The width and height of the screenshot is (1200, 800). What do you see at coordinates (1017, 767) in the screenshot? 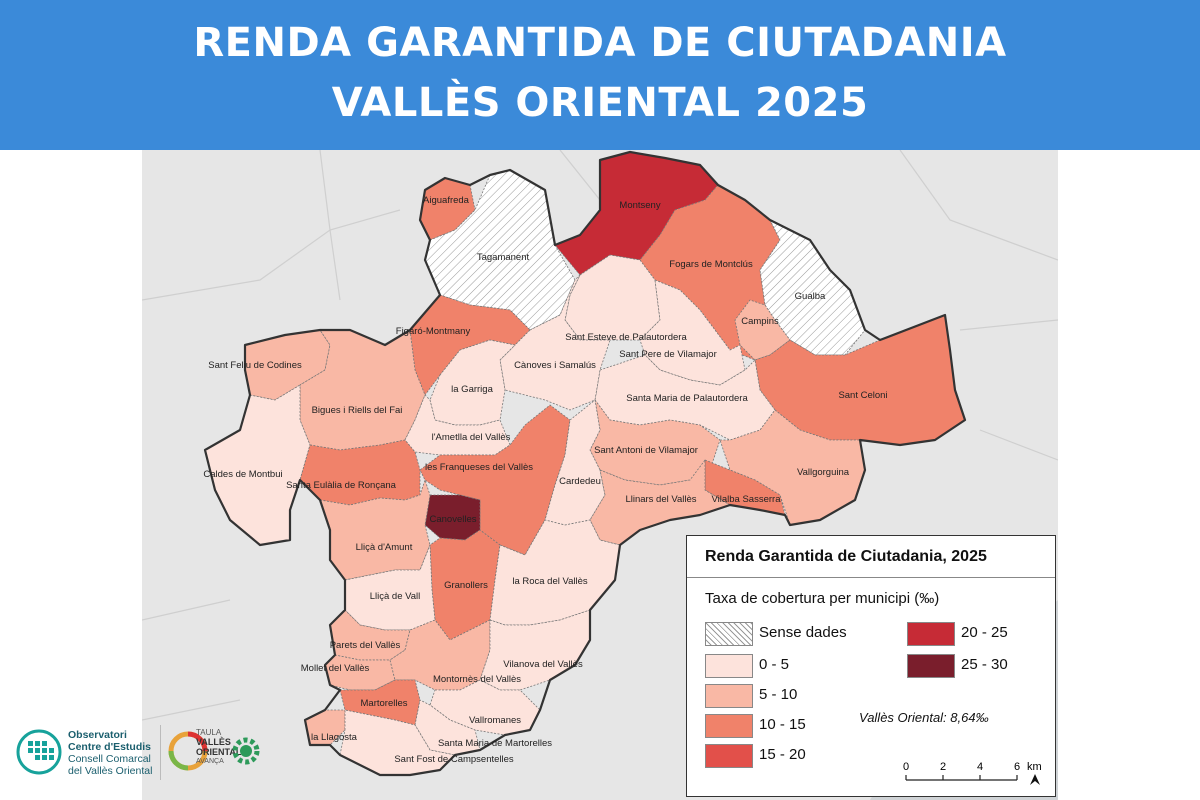
I see `scale-tick-6: 6` at bounding box center [1017, 767].